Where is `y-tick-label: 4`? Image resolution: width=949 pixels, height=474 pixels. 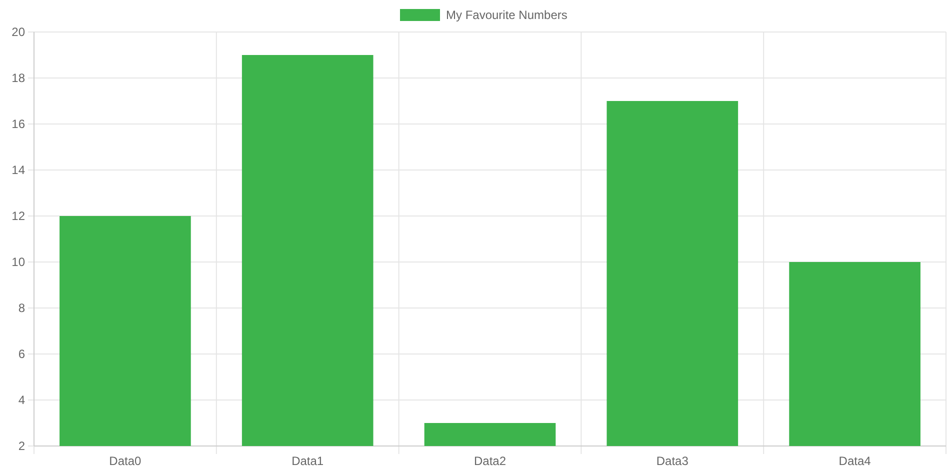
y-tick-label: 4 is located at coordinates (22, 400).